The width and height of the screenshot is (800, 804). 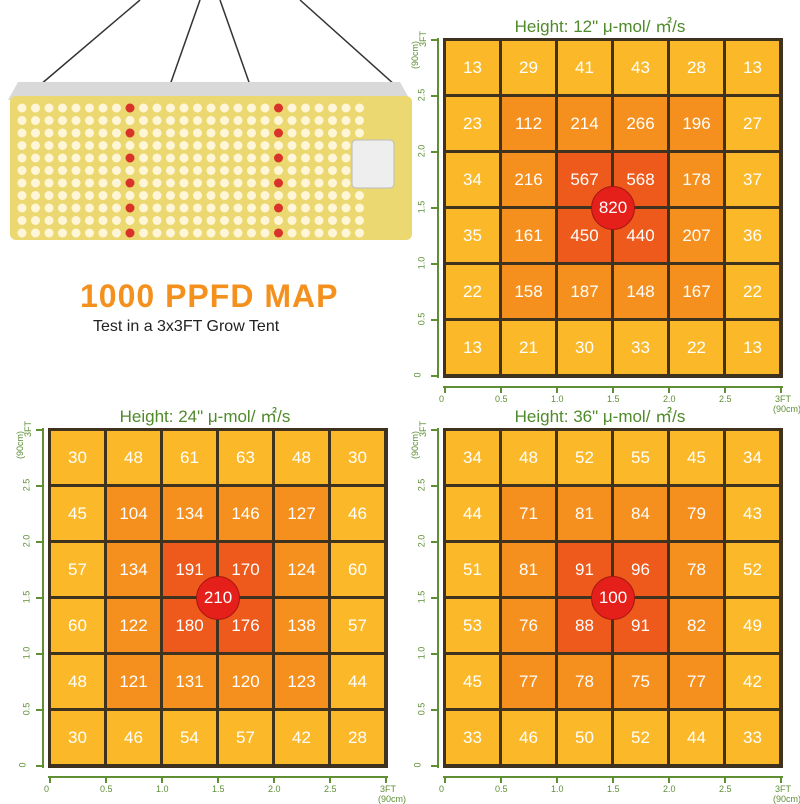 What do you see at coordinates (584, 681) in the screenshot?
I see `heatmap-cell: 78` at bounding box center [584, 681].